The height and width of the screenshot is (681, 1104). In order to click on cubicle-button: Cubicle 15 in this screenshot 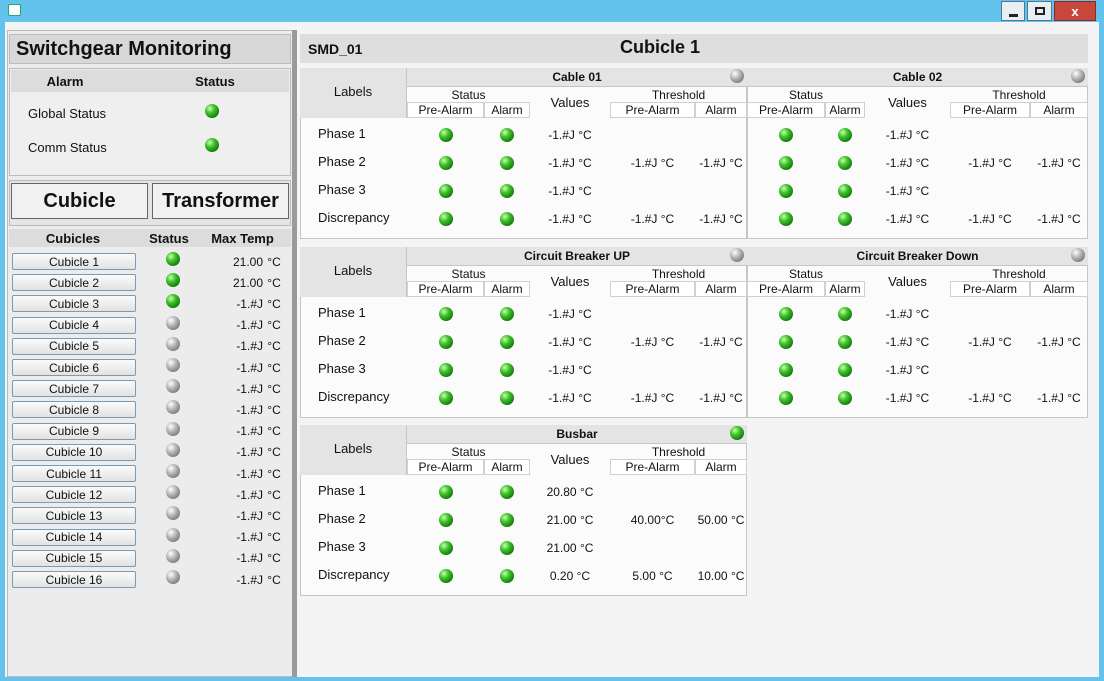, I will do `click(74, 558)`.